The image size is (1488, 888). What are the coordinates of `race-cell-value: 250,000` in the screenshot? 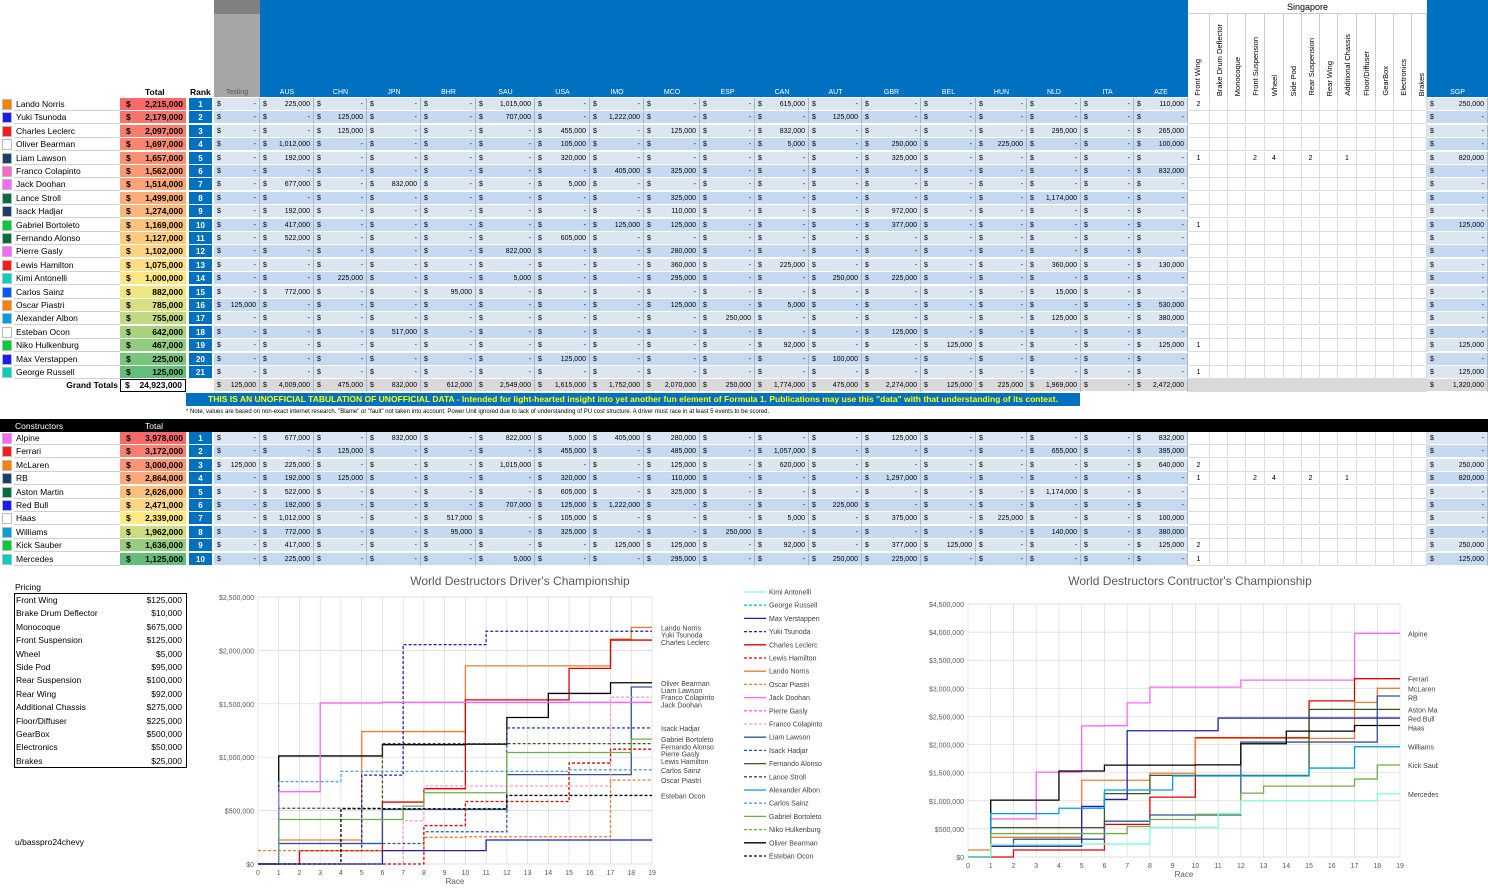 It's located at (904, 145).